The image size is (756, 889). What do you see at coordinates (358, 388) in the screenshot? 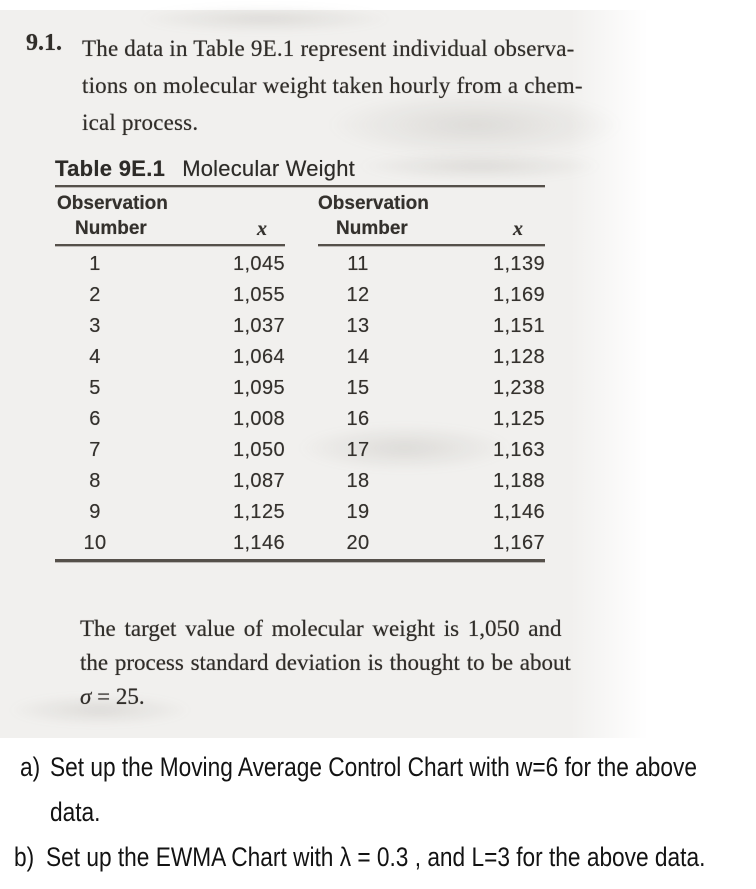
I see `observation-number-cell: 15` at bounding box center [358, 388].